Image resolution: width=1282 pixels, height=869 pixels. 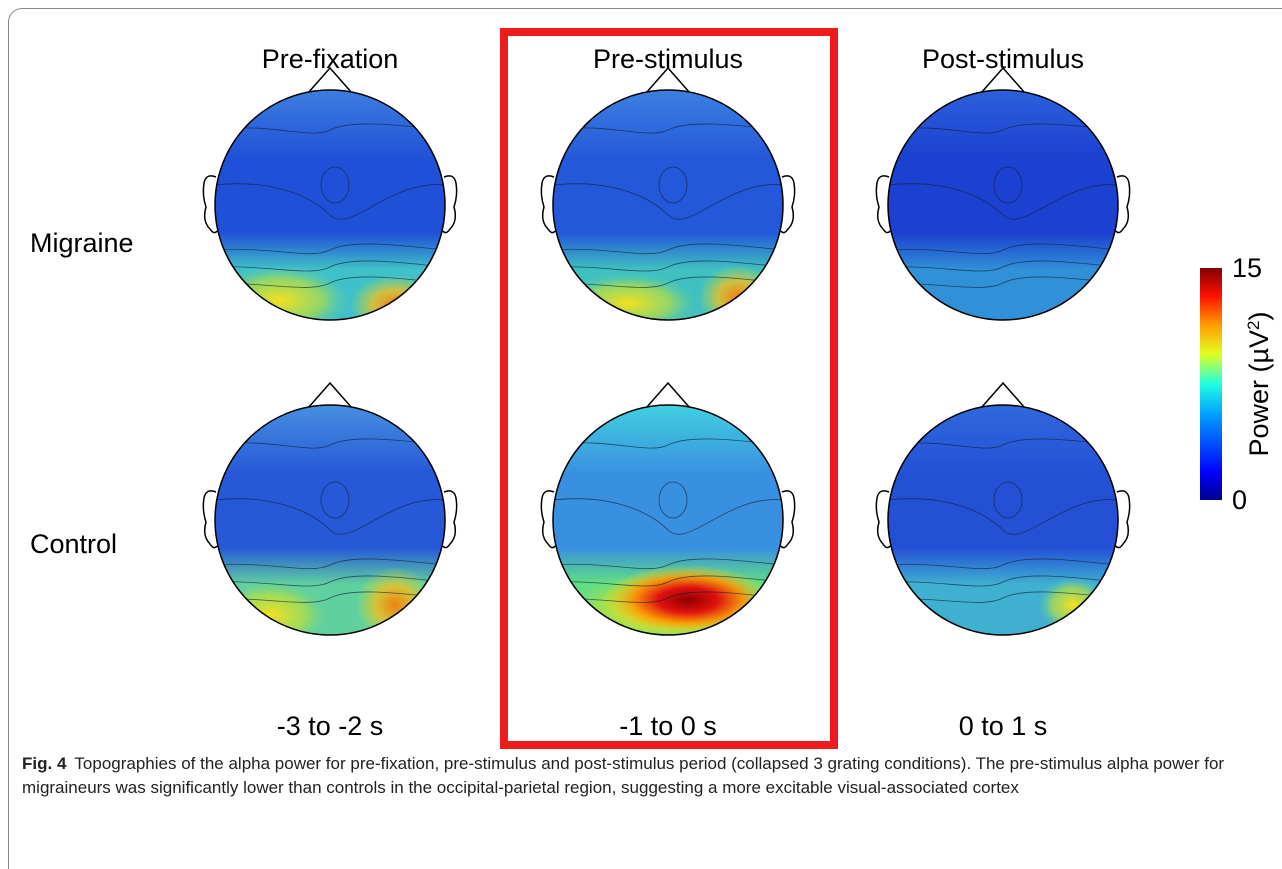 I want to click on column-title: Post-stimulus, so click(x=1003, y=59).